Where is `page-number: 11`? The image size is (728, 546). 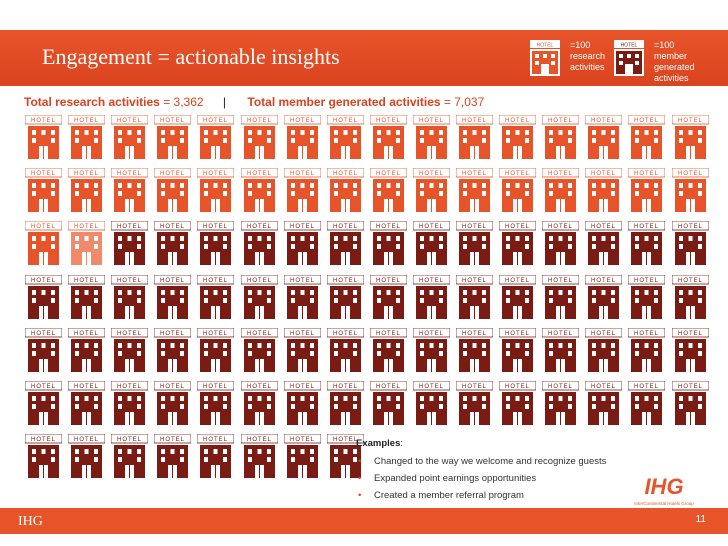
page-number: 11 is located at coordinates (700, 519).